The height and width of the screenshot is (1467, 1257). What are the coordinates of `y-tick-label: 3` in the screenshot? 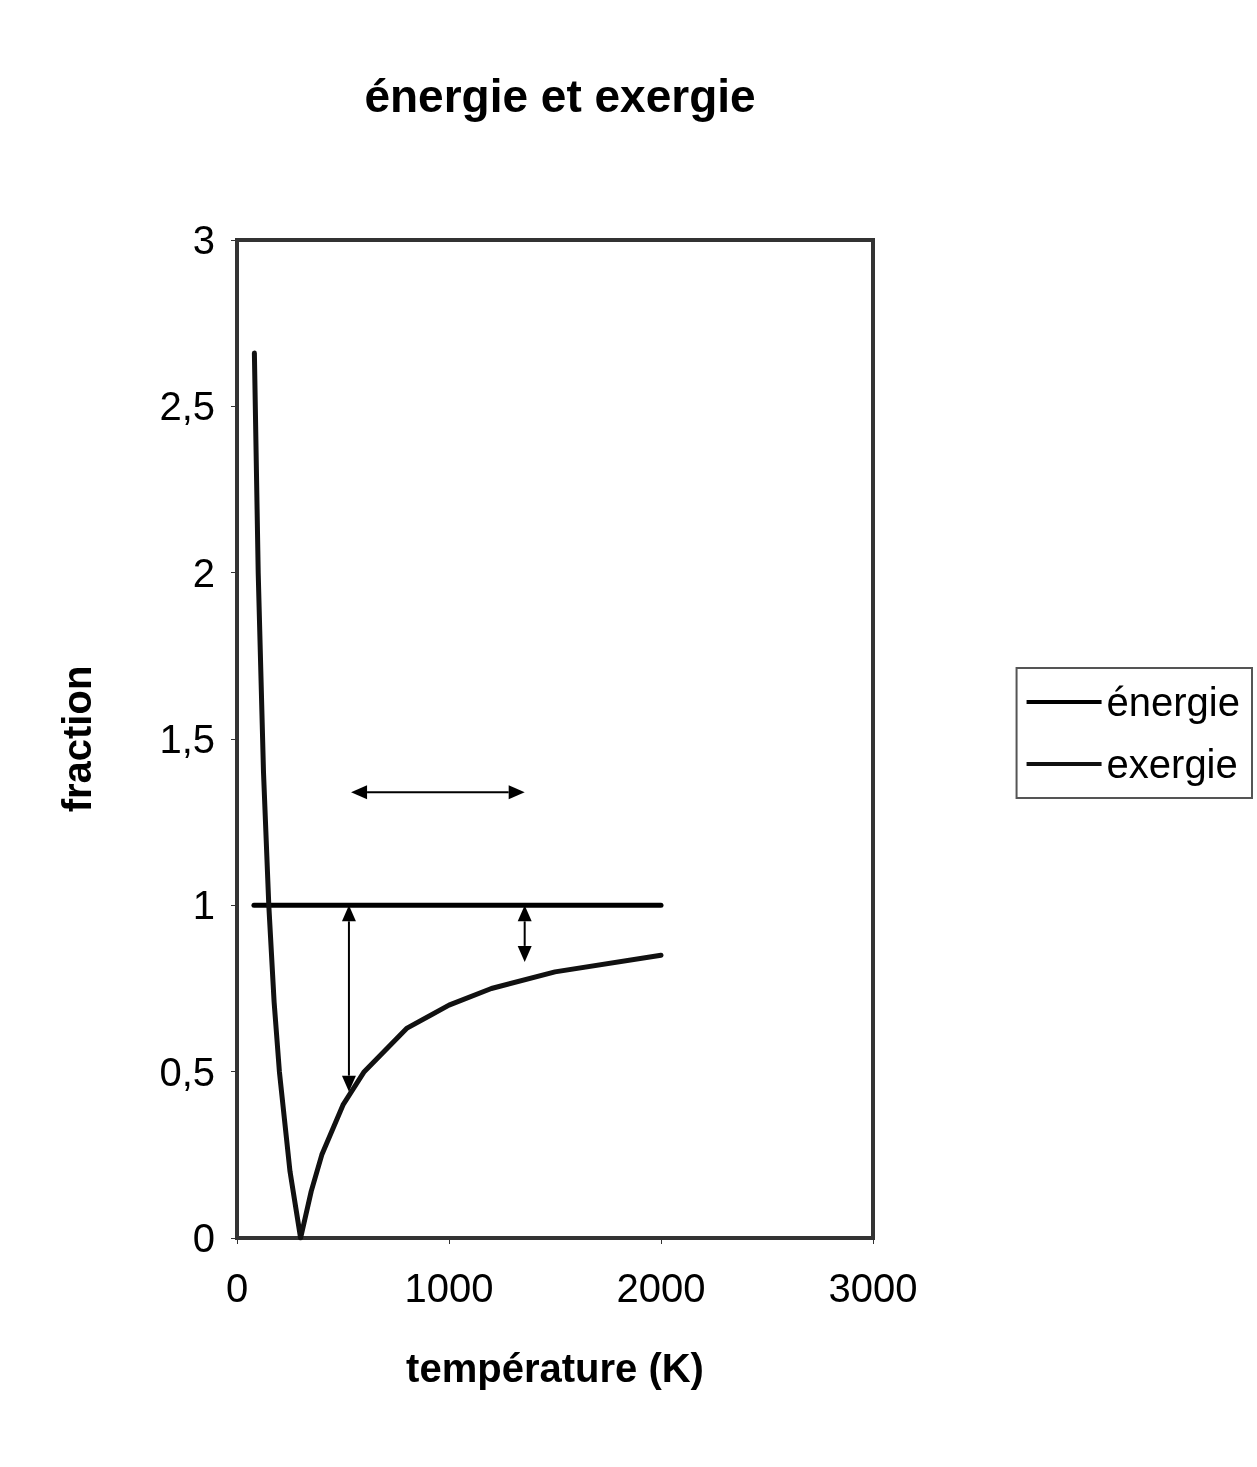 It's located at (203, 240).